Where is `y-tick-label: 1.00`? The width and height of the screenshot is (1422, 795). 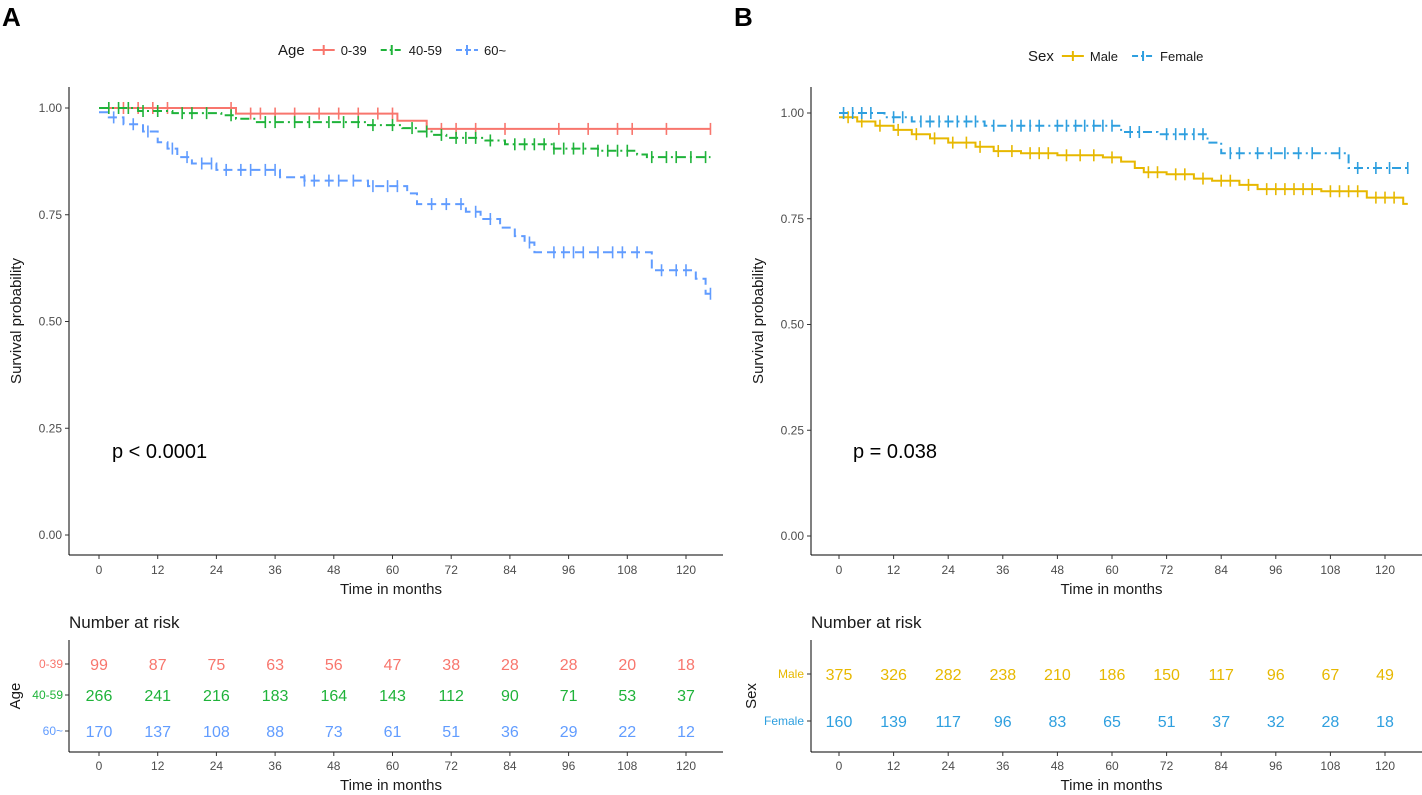 y-tick-label: 1.00 is located at coordinates (793, 113).